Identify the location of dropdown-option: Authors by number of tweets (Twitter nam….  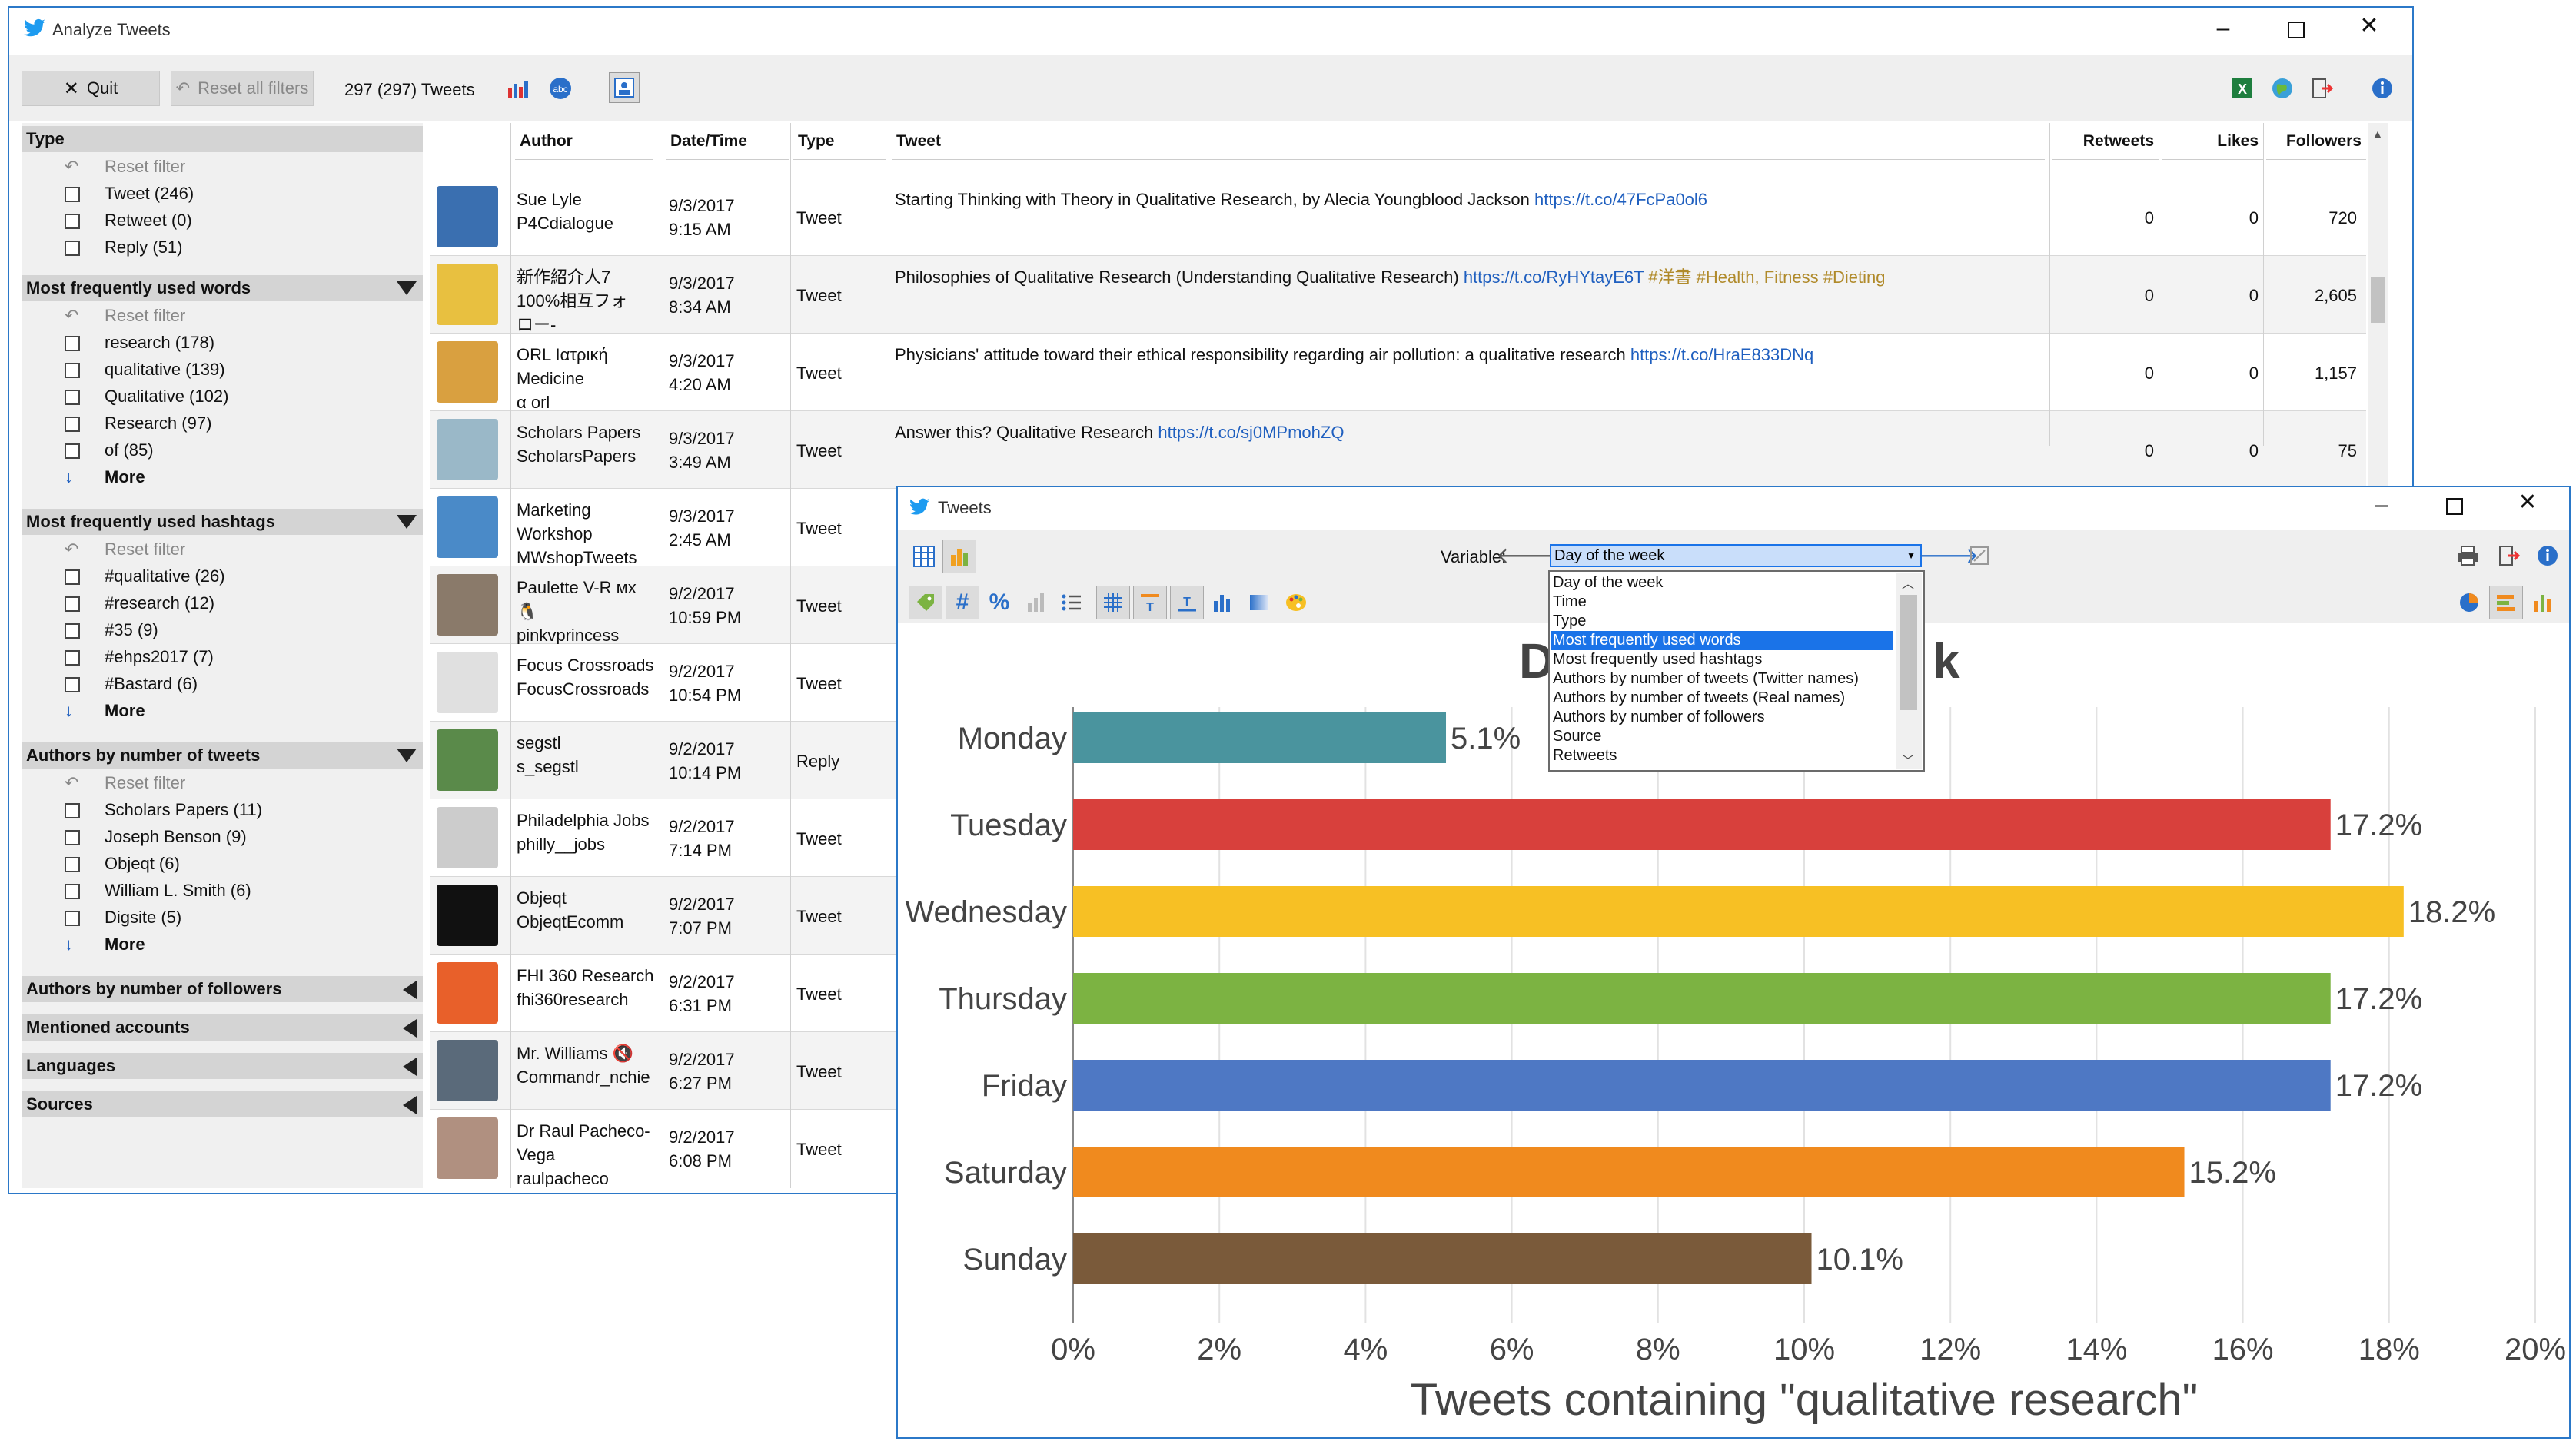
(1706, 678).